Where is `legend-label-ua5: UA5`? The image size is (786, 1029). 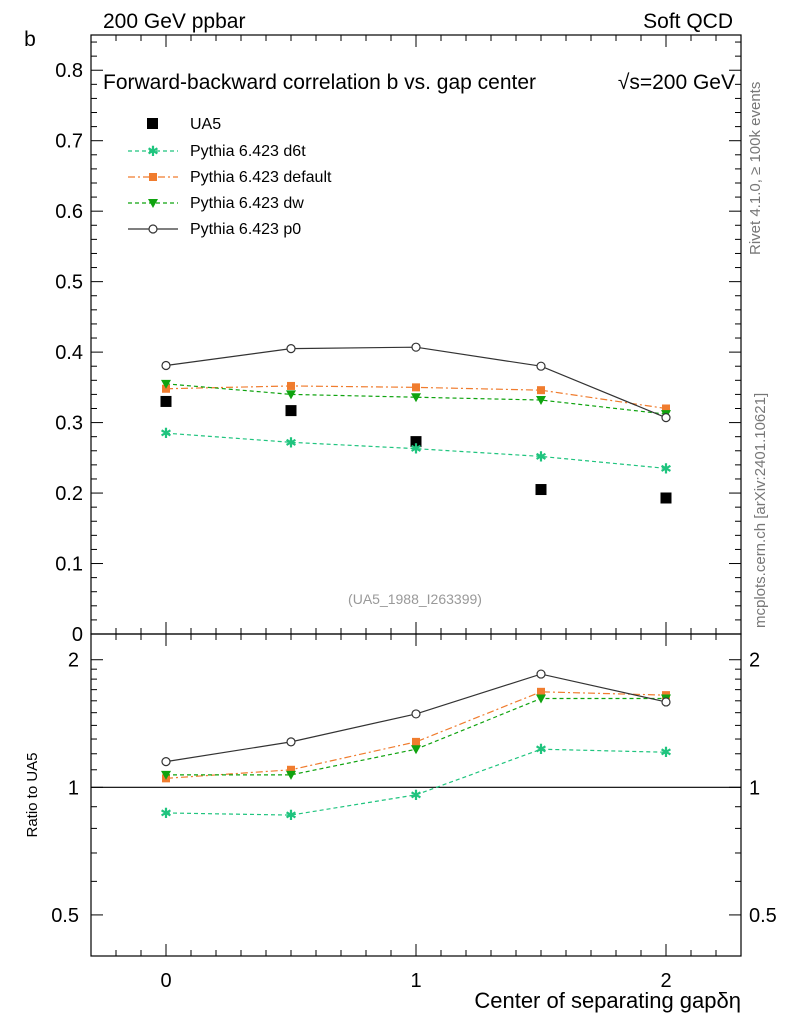 legend-label-ua5: UA5 is located at coordinates (205, 124).